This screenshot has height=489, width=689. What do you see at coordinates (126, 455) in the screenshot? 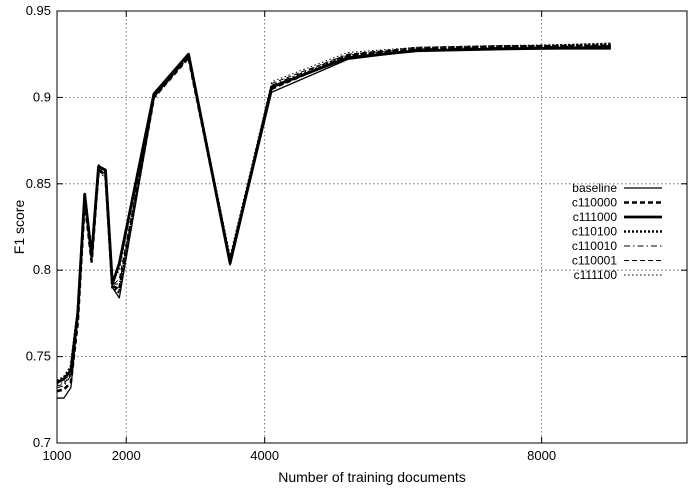
I see `x-tick-label: 2000` at bounding box center [126, 455].